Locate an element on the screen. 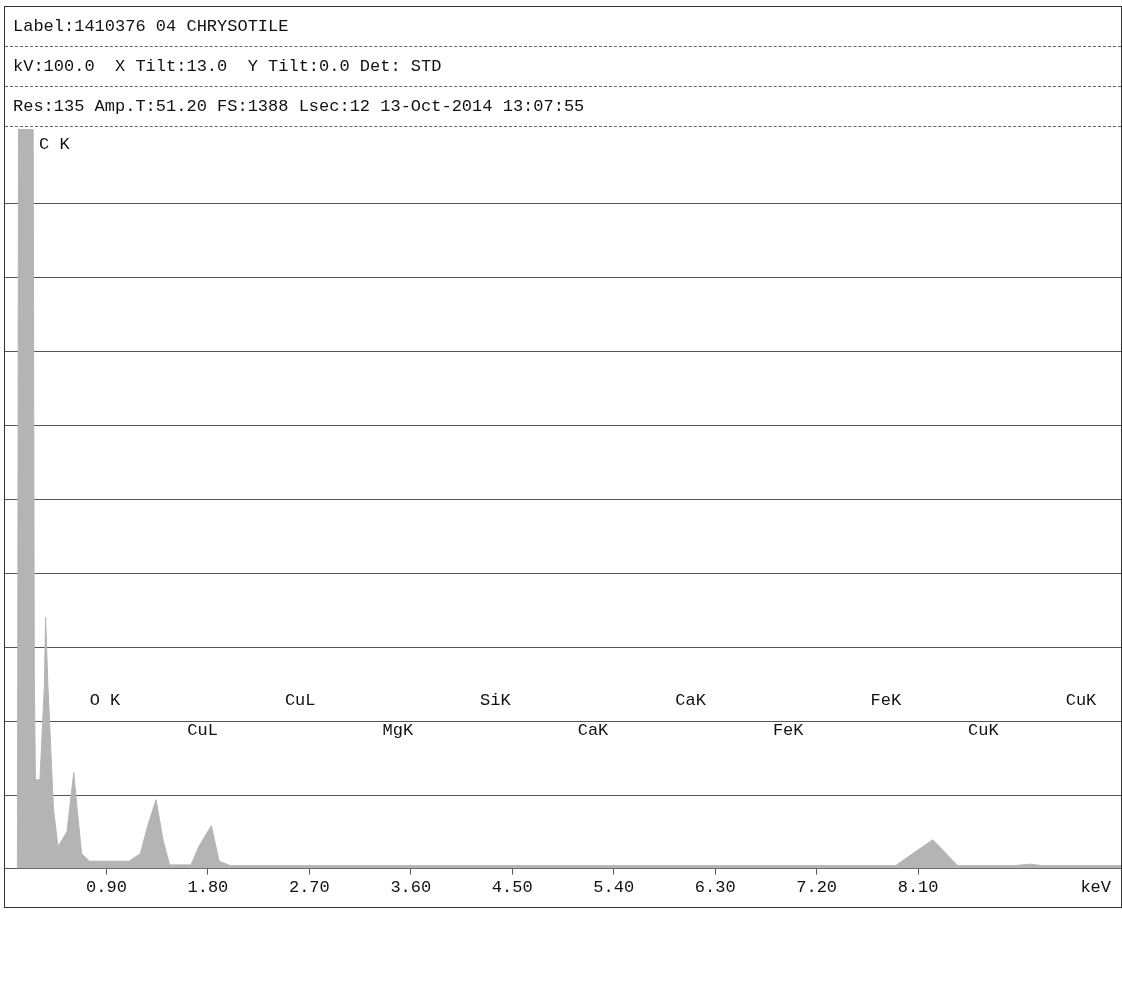 The image size is (1122, 983). x-tick-label: 5.40 is located at coordinates (614, 888).